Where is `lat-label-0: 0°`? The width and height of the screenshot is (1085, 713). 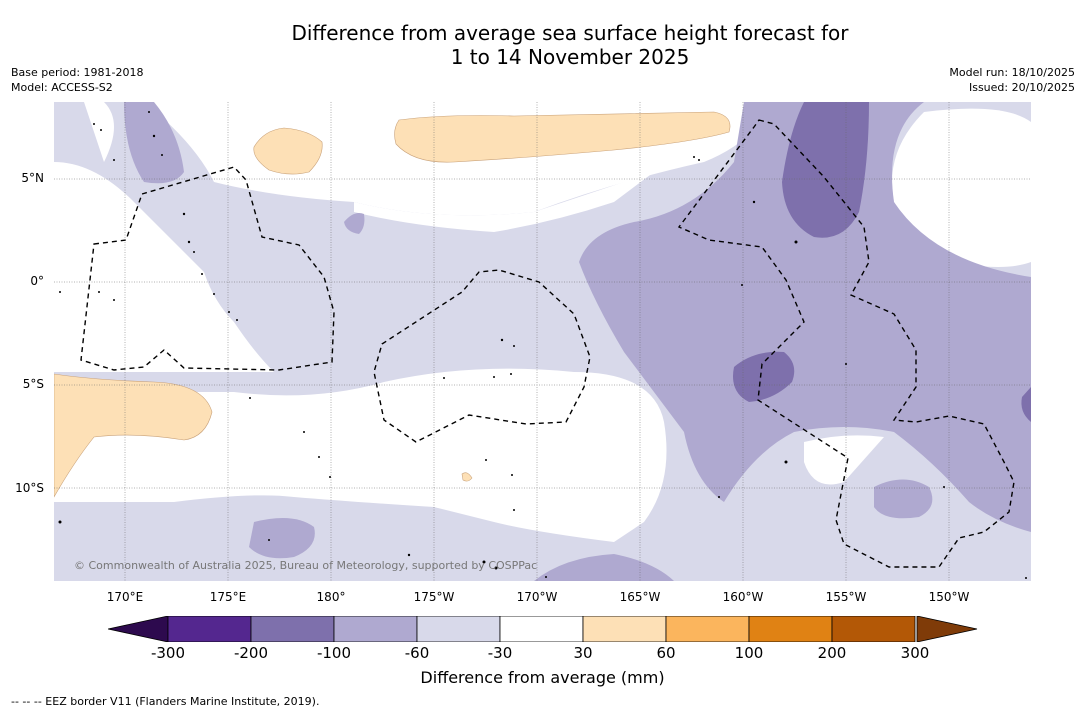 lat-label-0: 0° is located at coordinates (37, 281).